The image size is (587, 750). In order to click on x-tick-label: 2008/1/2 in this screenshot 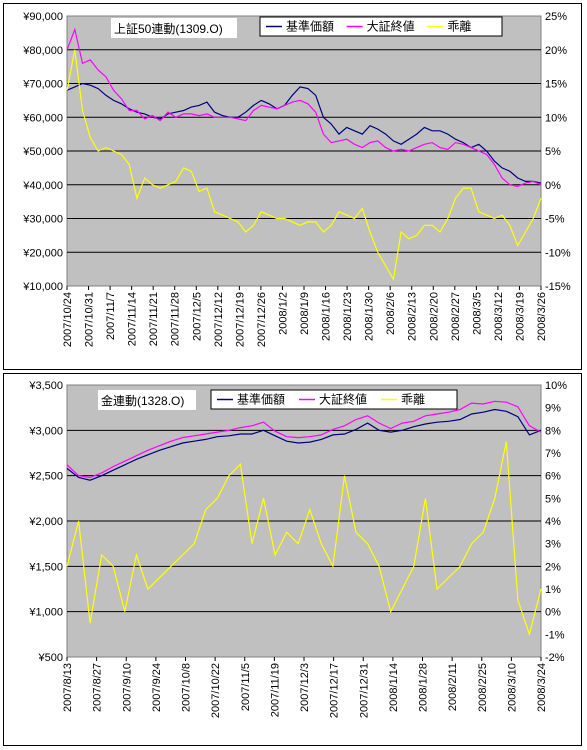, I will do `click(283, 313)`.